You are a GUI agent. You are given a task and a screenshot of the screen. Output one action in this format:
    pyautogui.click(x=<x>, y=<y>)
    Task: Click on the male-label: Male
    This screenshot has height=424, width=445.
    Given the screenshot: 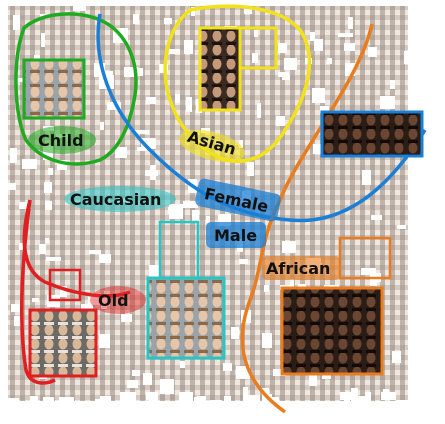 What is the action you would take?
    pyautogui.click(x=235, y=235)
    